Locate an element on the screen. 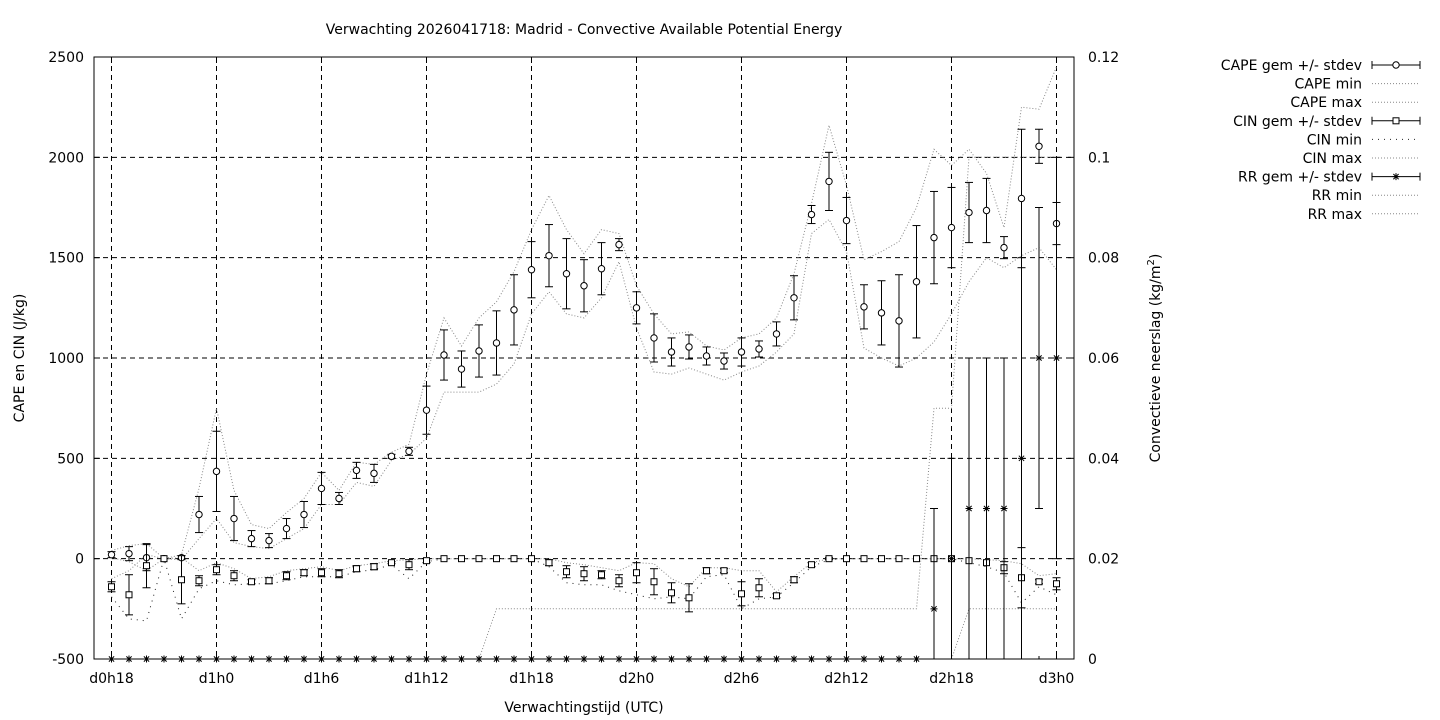  x-tick-label: d2h18 is located at coordinates (951, 679).